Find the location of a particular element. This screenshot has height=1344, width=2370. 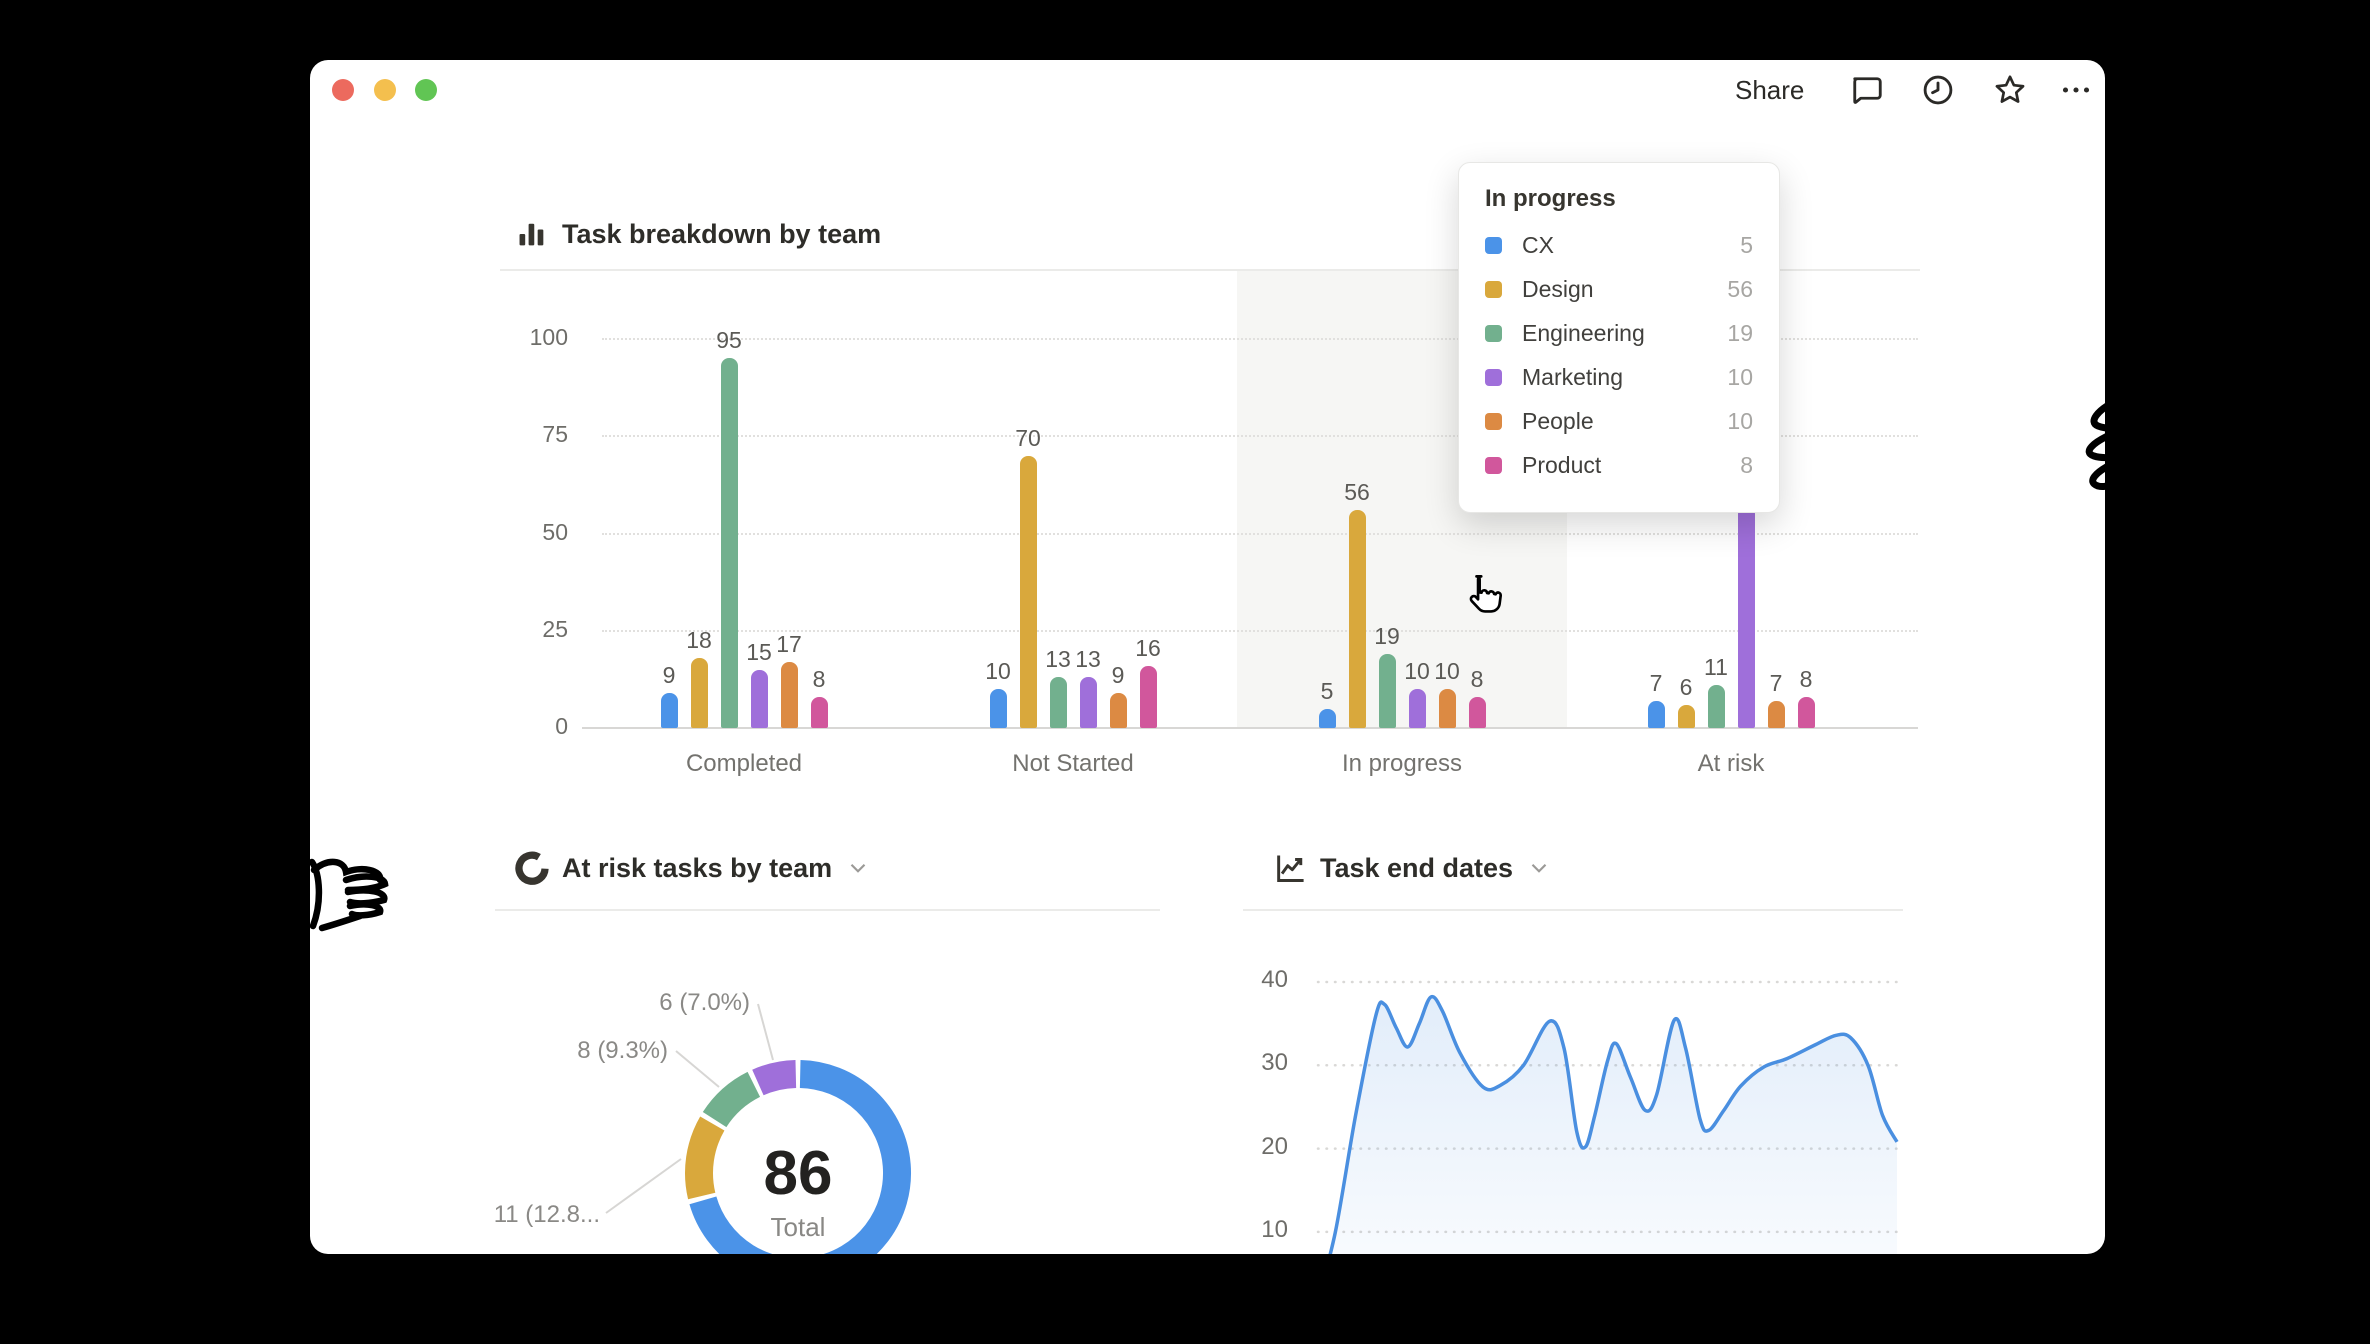

line-chart-title: Task end dates is located at coordinates (1417, 867).